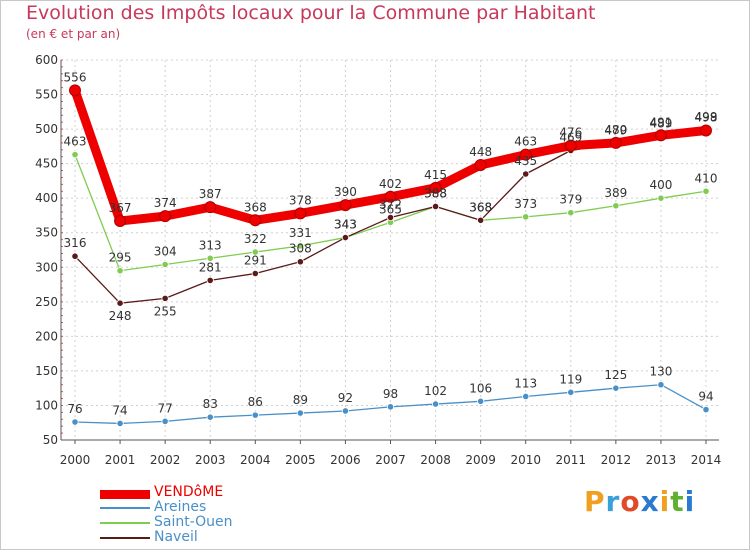  I want to click on x-tick-label: 2002, so click(165, 460).